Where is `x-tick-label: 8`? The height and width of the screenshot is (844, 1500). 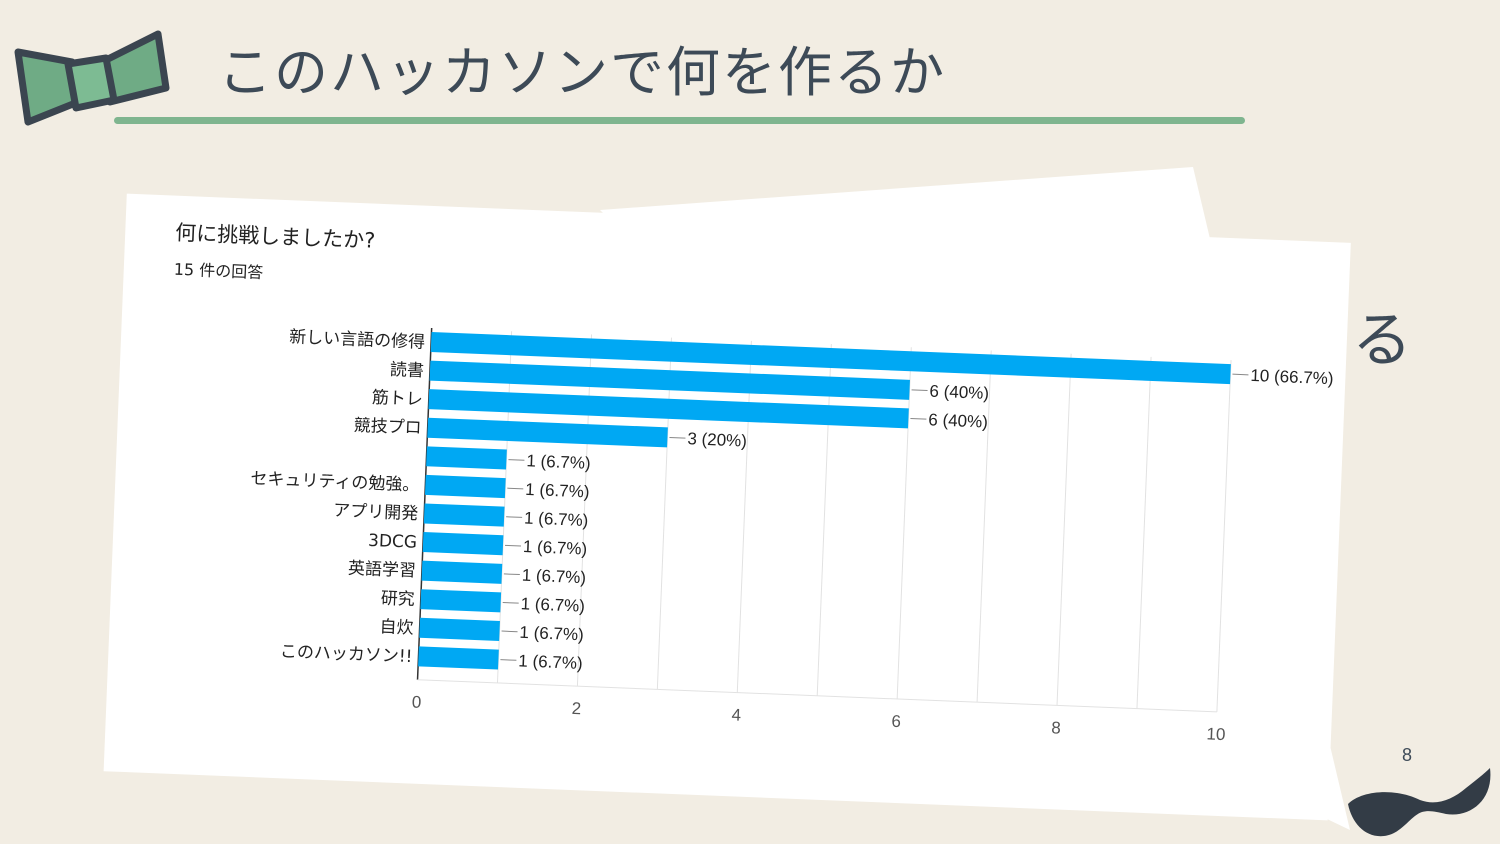 x-tick-label: 8 is located at coordinates (1056, 727).